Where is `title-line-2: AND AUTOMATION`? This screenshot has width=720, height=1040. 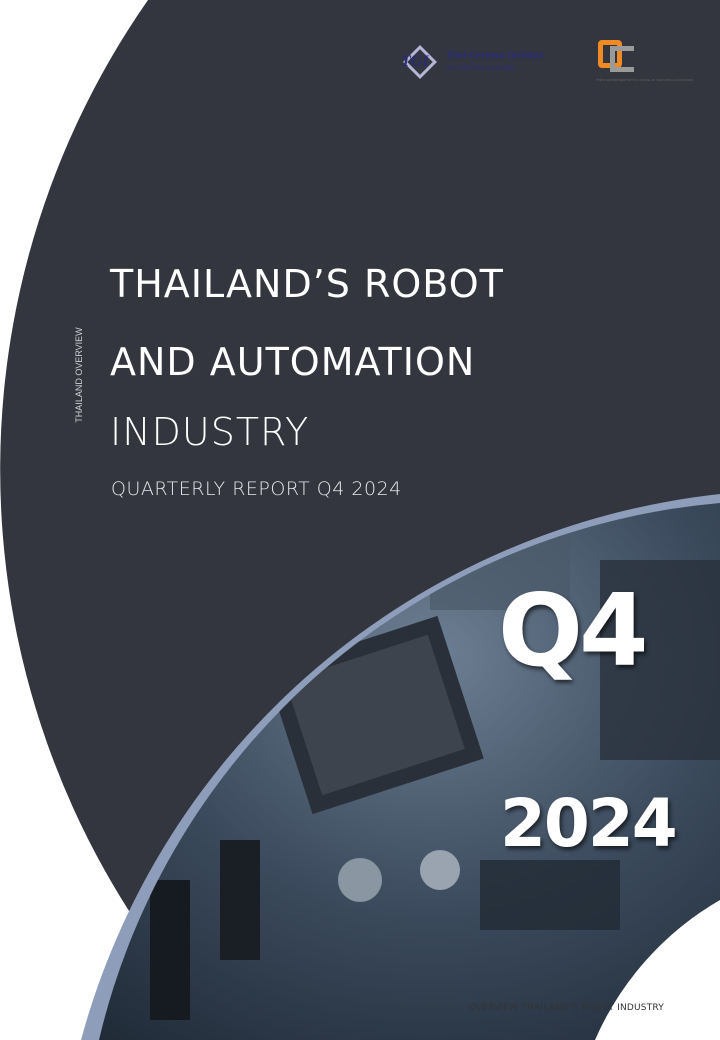 title-line-2: AND AUTOMATION is located at coordinates (293, 362).